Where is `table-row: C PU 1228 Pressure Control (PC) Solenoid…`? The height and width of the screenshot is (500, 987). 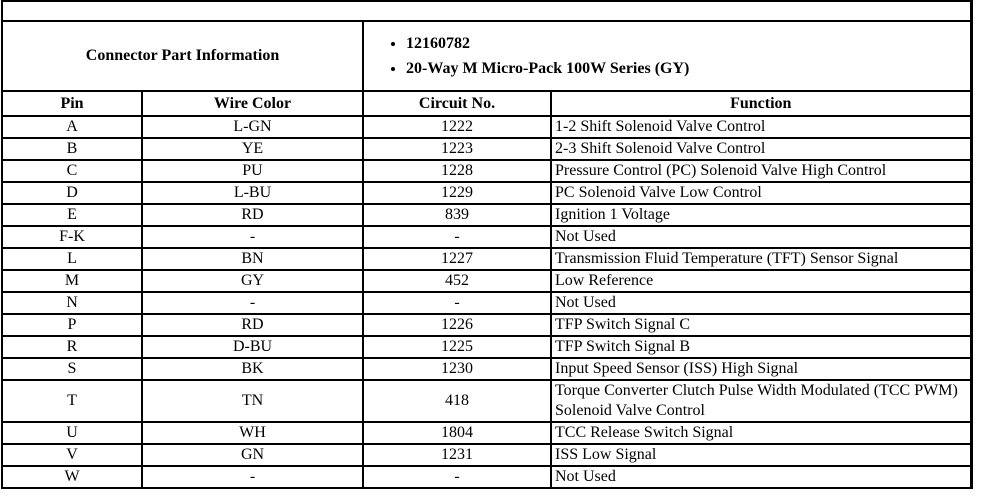 table-row: C PU 1228 Pressure Control (PC) Solenoid… is located at coordinates (487, 171).